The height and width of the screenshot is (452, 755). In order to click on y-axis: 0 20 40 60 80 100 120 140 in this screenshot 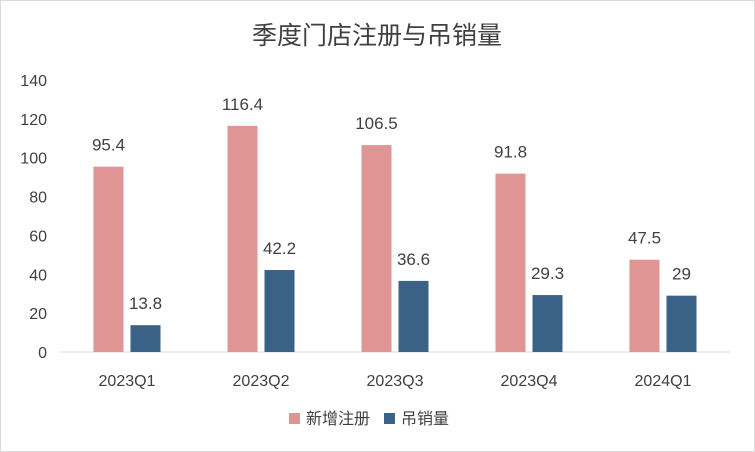, I will do `click(33, 217)`.